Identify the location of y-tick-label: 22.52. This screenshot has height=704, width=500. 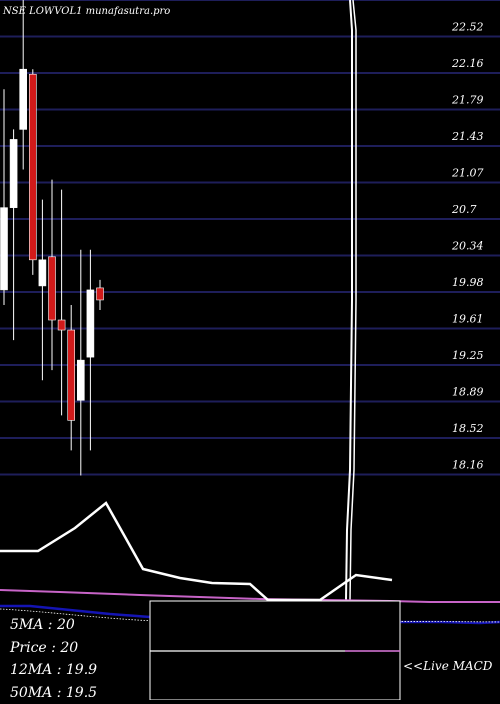
(467, 27).